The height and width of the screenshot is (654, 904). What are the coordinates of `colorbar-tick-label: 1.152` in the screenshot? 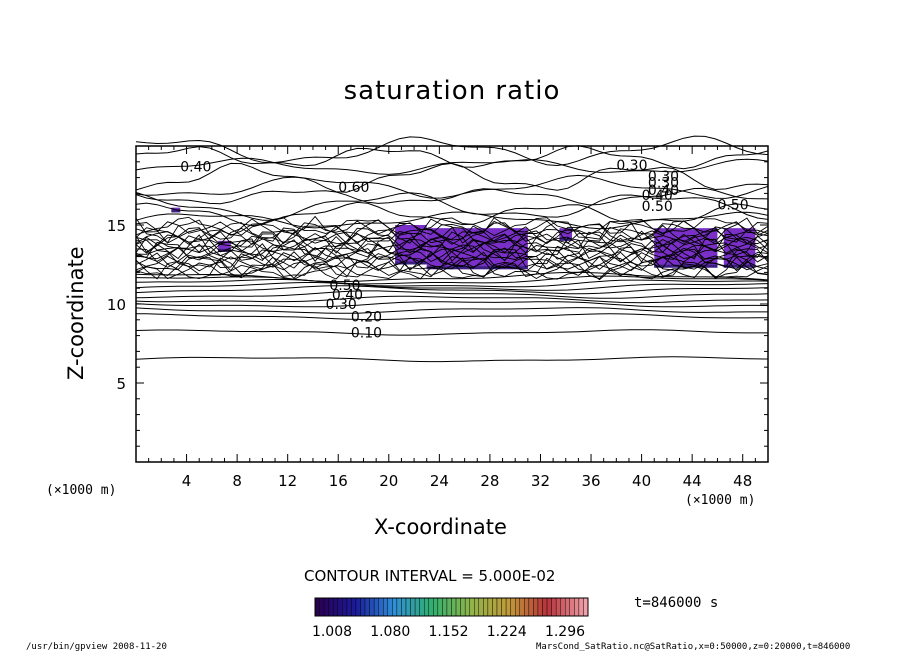 It's located at (448, 632).